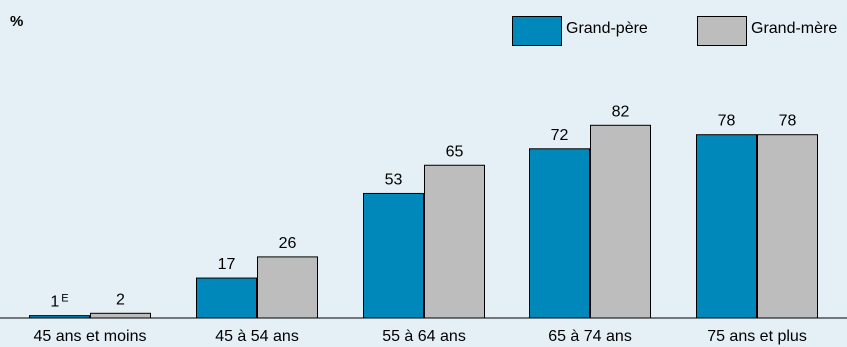  What do you see at coordinates (455, 151) in the screenshot?
I see `data-label-s2-3: 65` at bounding box center [455, 151].